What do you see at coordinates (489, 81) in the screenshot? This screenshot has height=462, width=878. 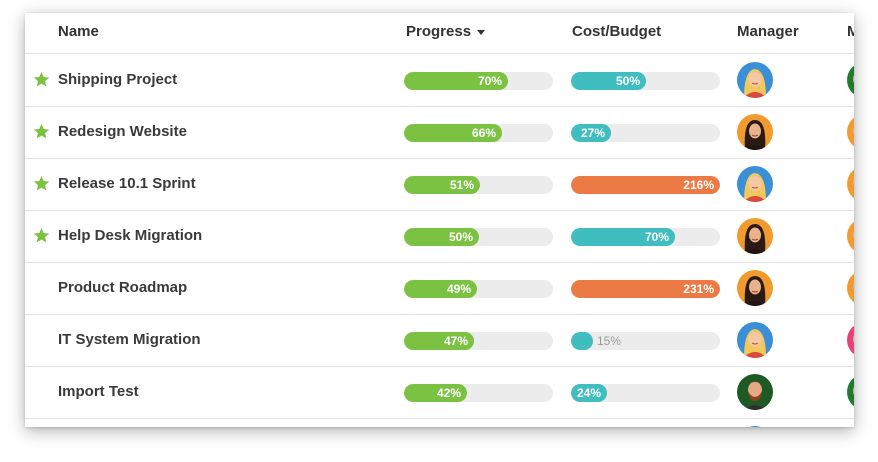 I see `progress-label: 70%` at bounding box center [489, 81].